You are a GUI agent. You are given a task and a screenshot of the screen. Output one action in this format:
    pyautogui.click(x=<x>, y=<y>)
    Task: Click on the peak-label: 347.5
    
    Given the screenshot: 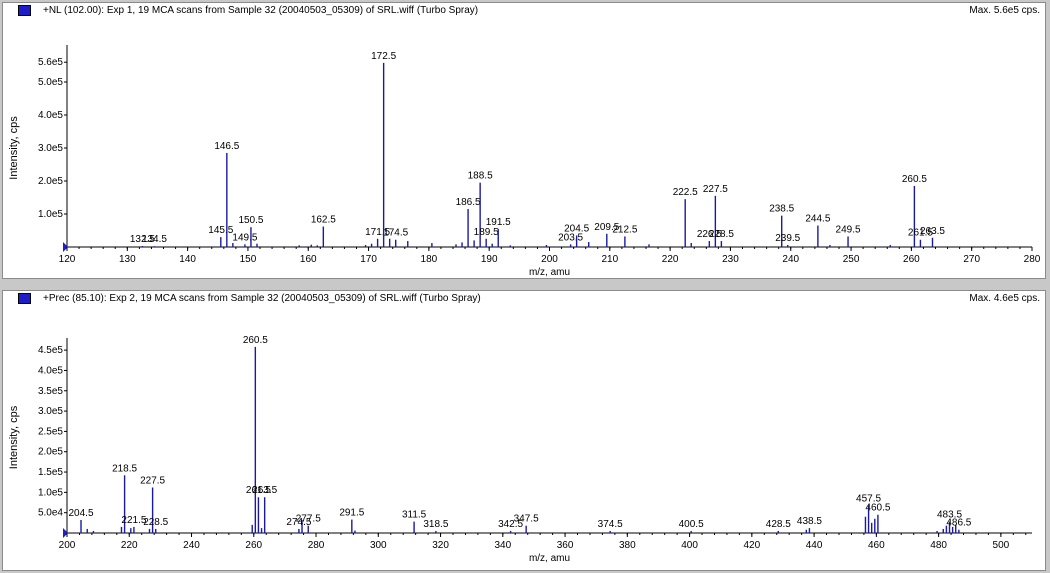 What is the action you would take?
    pyautogui.click(x=526, y=519)
    